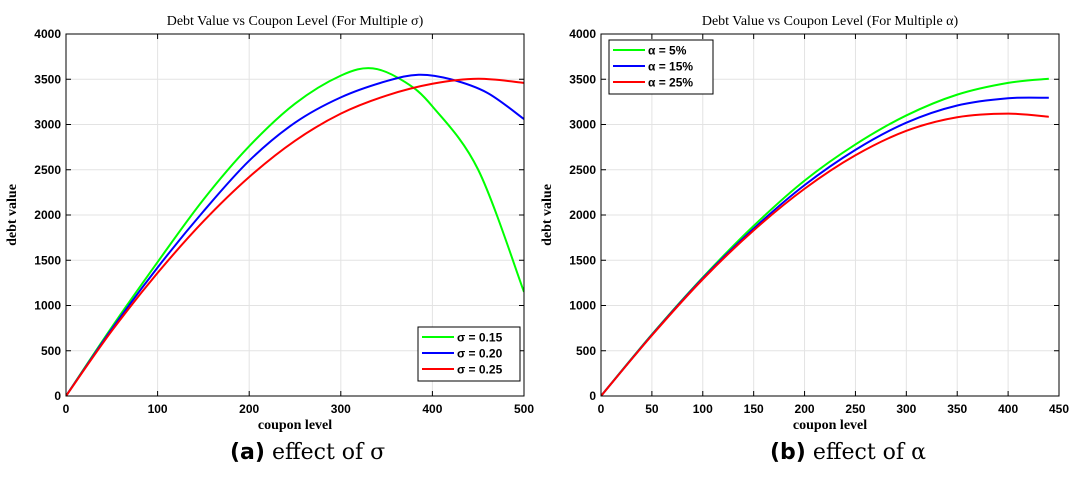 This screenshot has height=486, width=1074. I want to click on chart-a-xtick-label-3: 300, so click(341, 409).